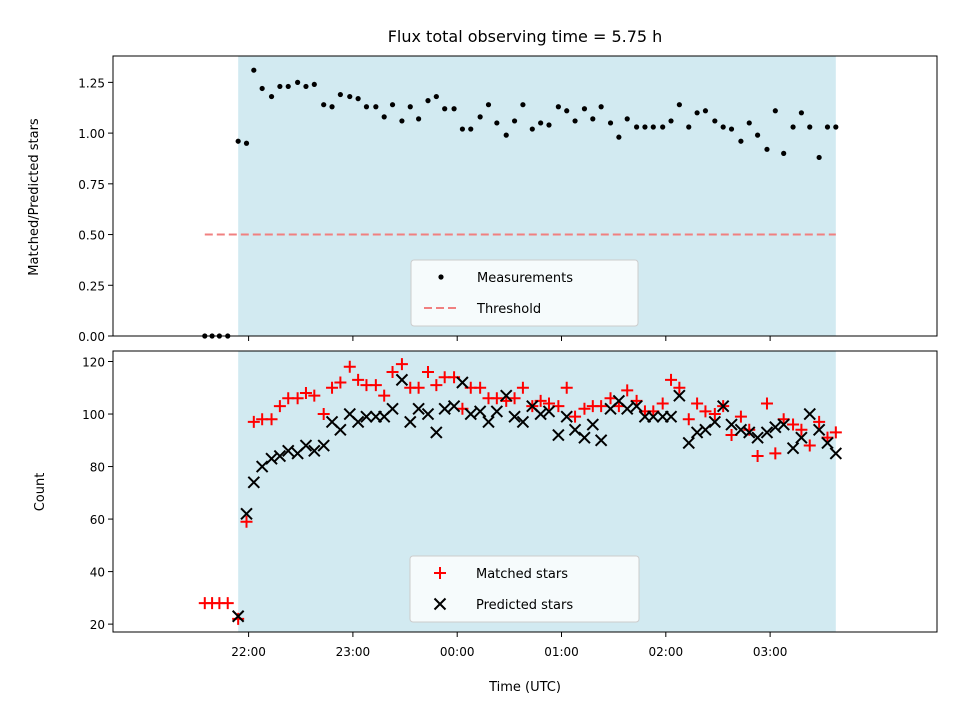  What do you see at coordinates (522, 574) in the screenshot?
I see `legend-label: Matched stars` at bounding box center [522, 574].